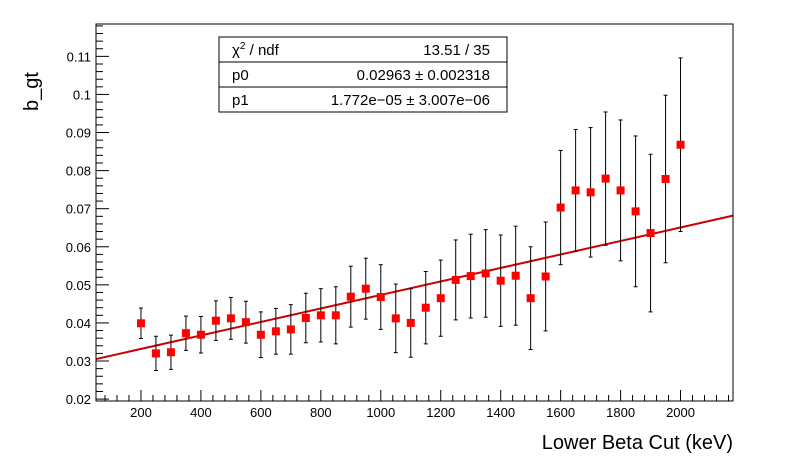 The height and width of the screenshot is (471, 798). I want to click on chi2-ndf-label-rest: / ndf, so click(262, 50).